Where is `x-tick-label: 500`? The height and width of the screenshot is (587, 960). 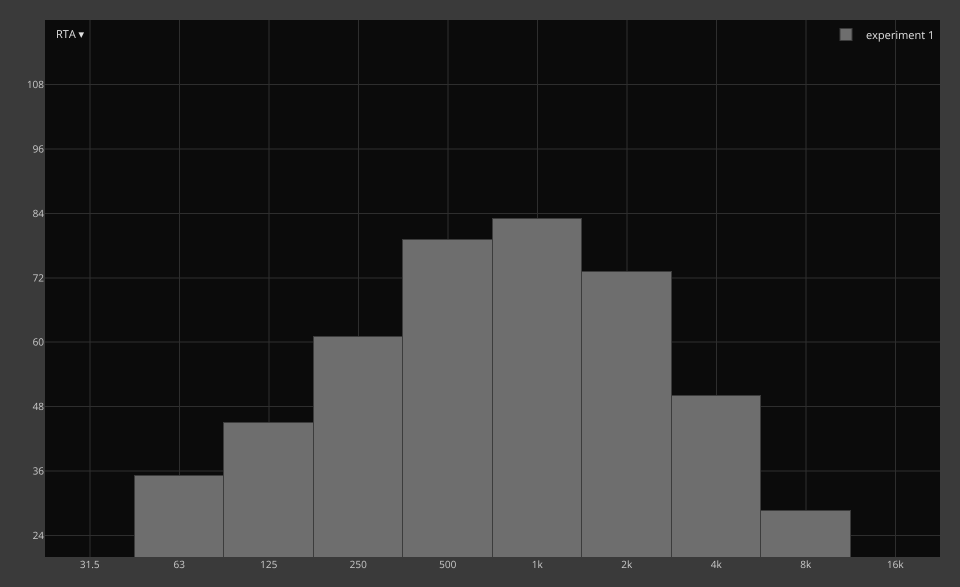
x-tick-label: 500 is located at coordinates (448, 564).